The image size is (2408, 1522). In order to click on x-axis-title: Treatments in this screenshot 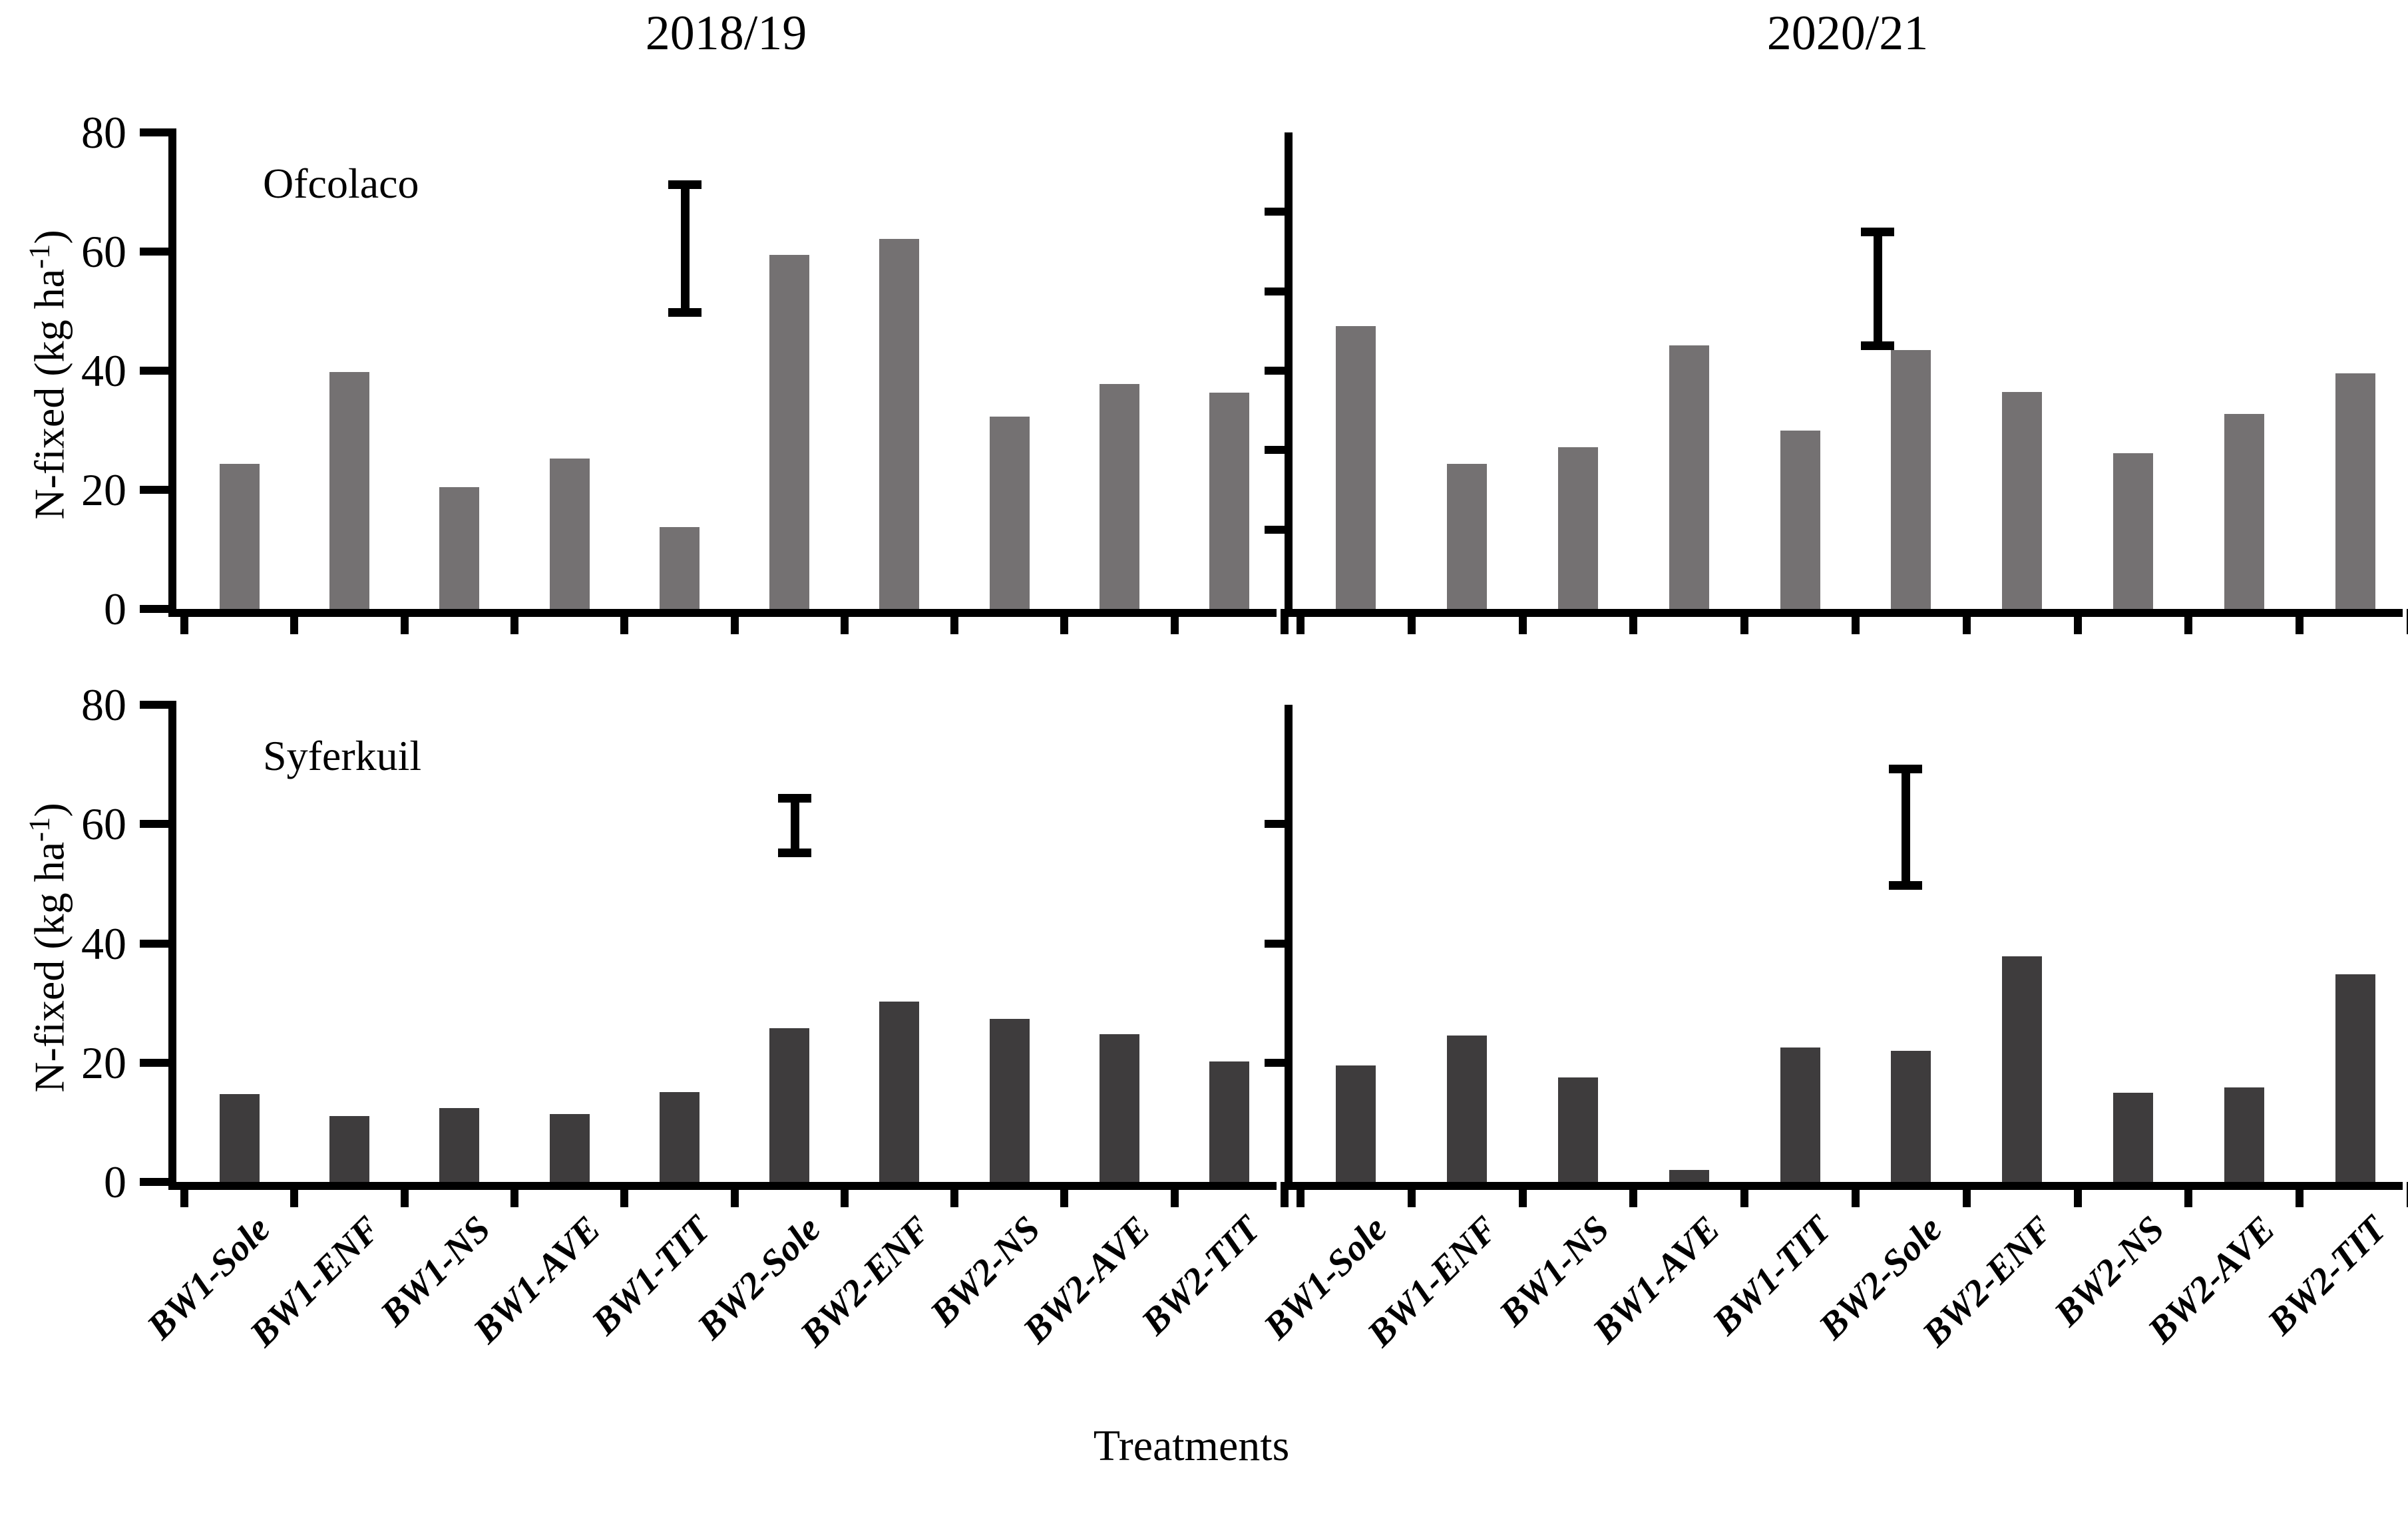, I will do `click(1191, 1446)`.